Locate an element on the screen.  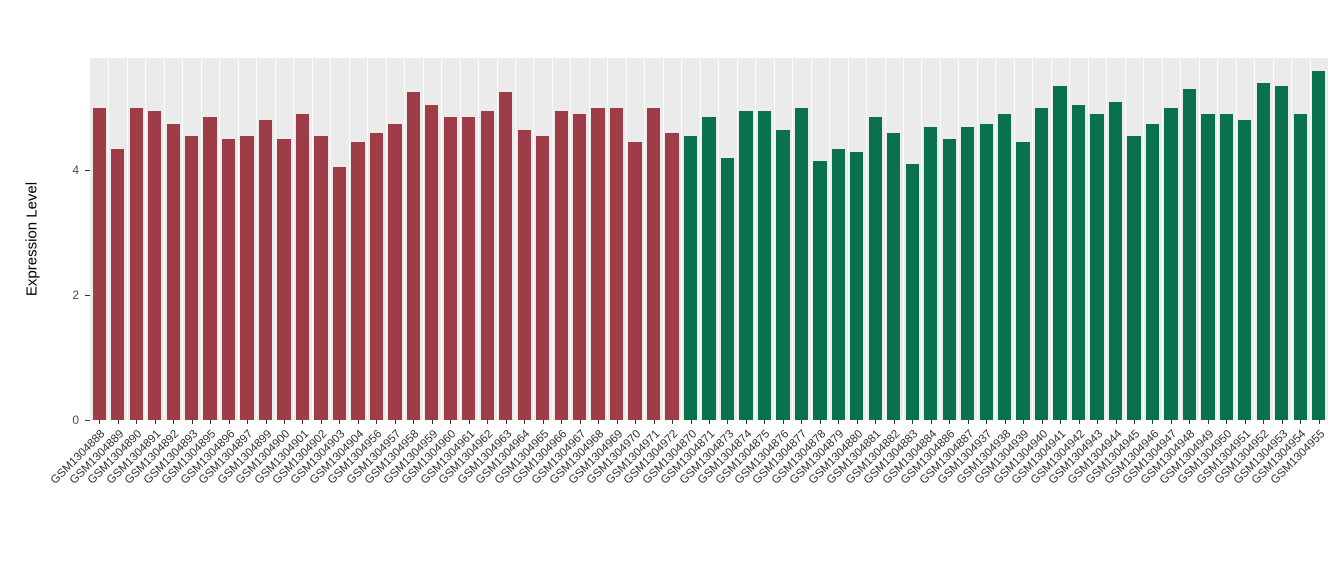
bar-GSM1304873 is located at coordinates (727, 288).